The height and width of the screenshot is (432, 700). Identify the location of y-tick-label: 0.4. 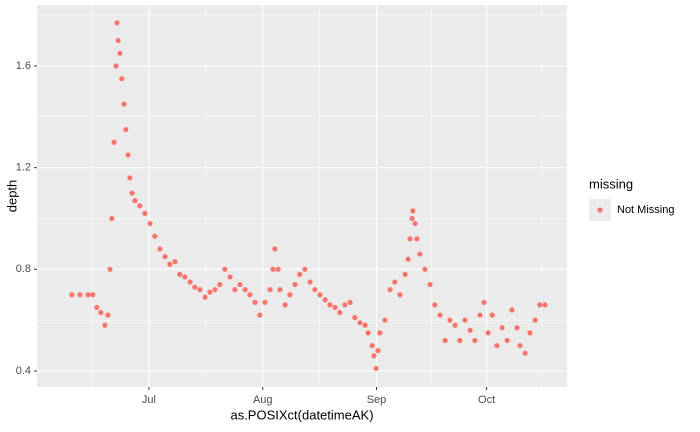
(23, 371).